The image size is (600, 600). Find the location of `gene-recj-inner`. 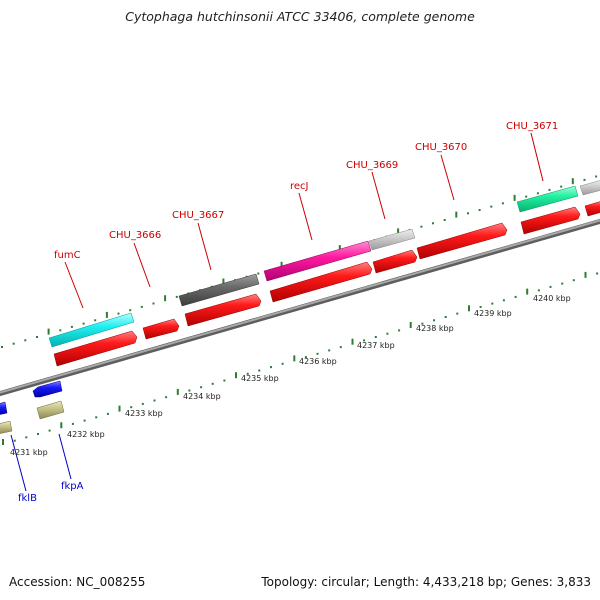

gene-recj-inner is located at coordinates (321, 282).